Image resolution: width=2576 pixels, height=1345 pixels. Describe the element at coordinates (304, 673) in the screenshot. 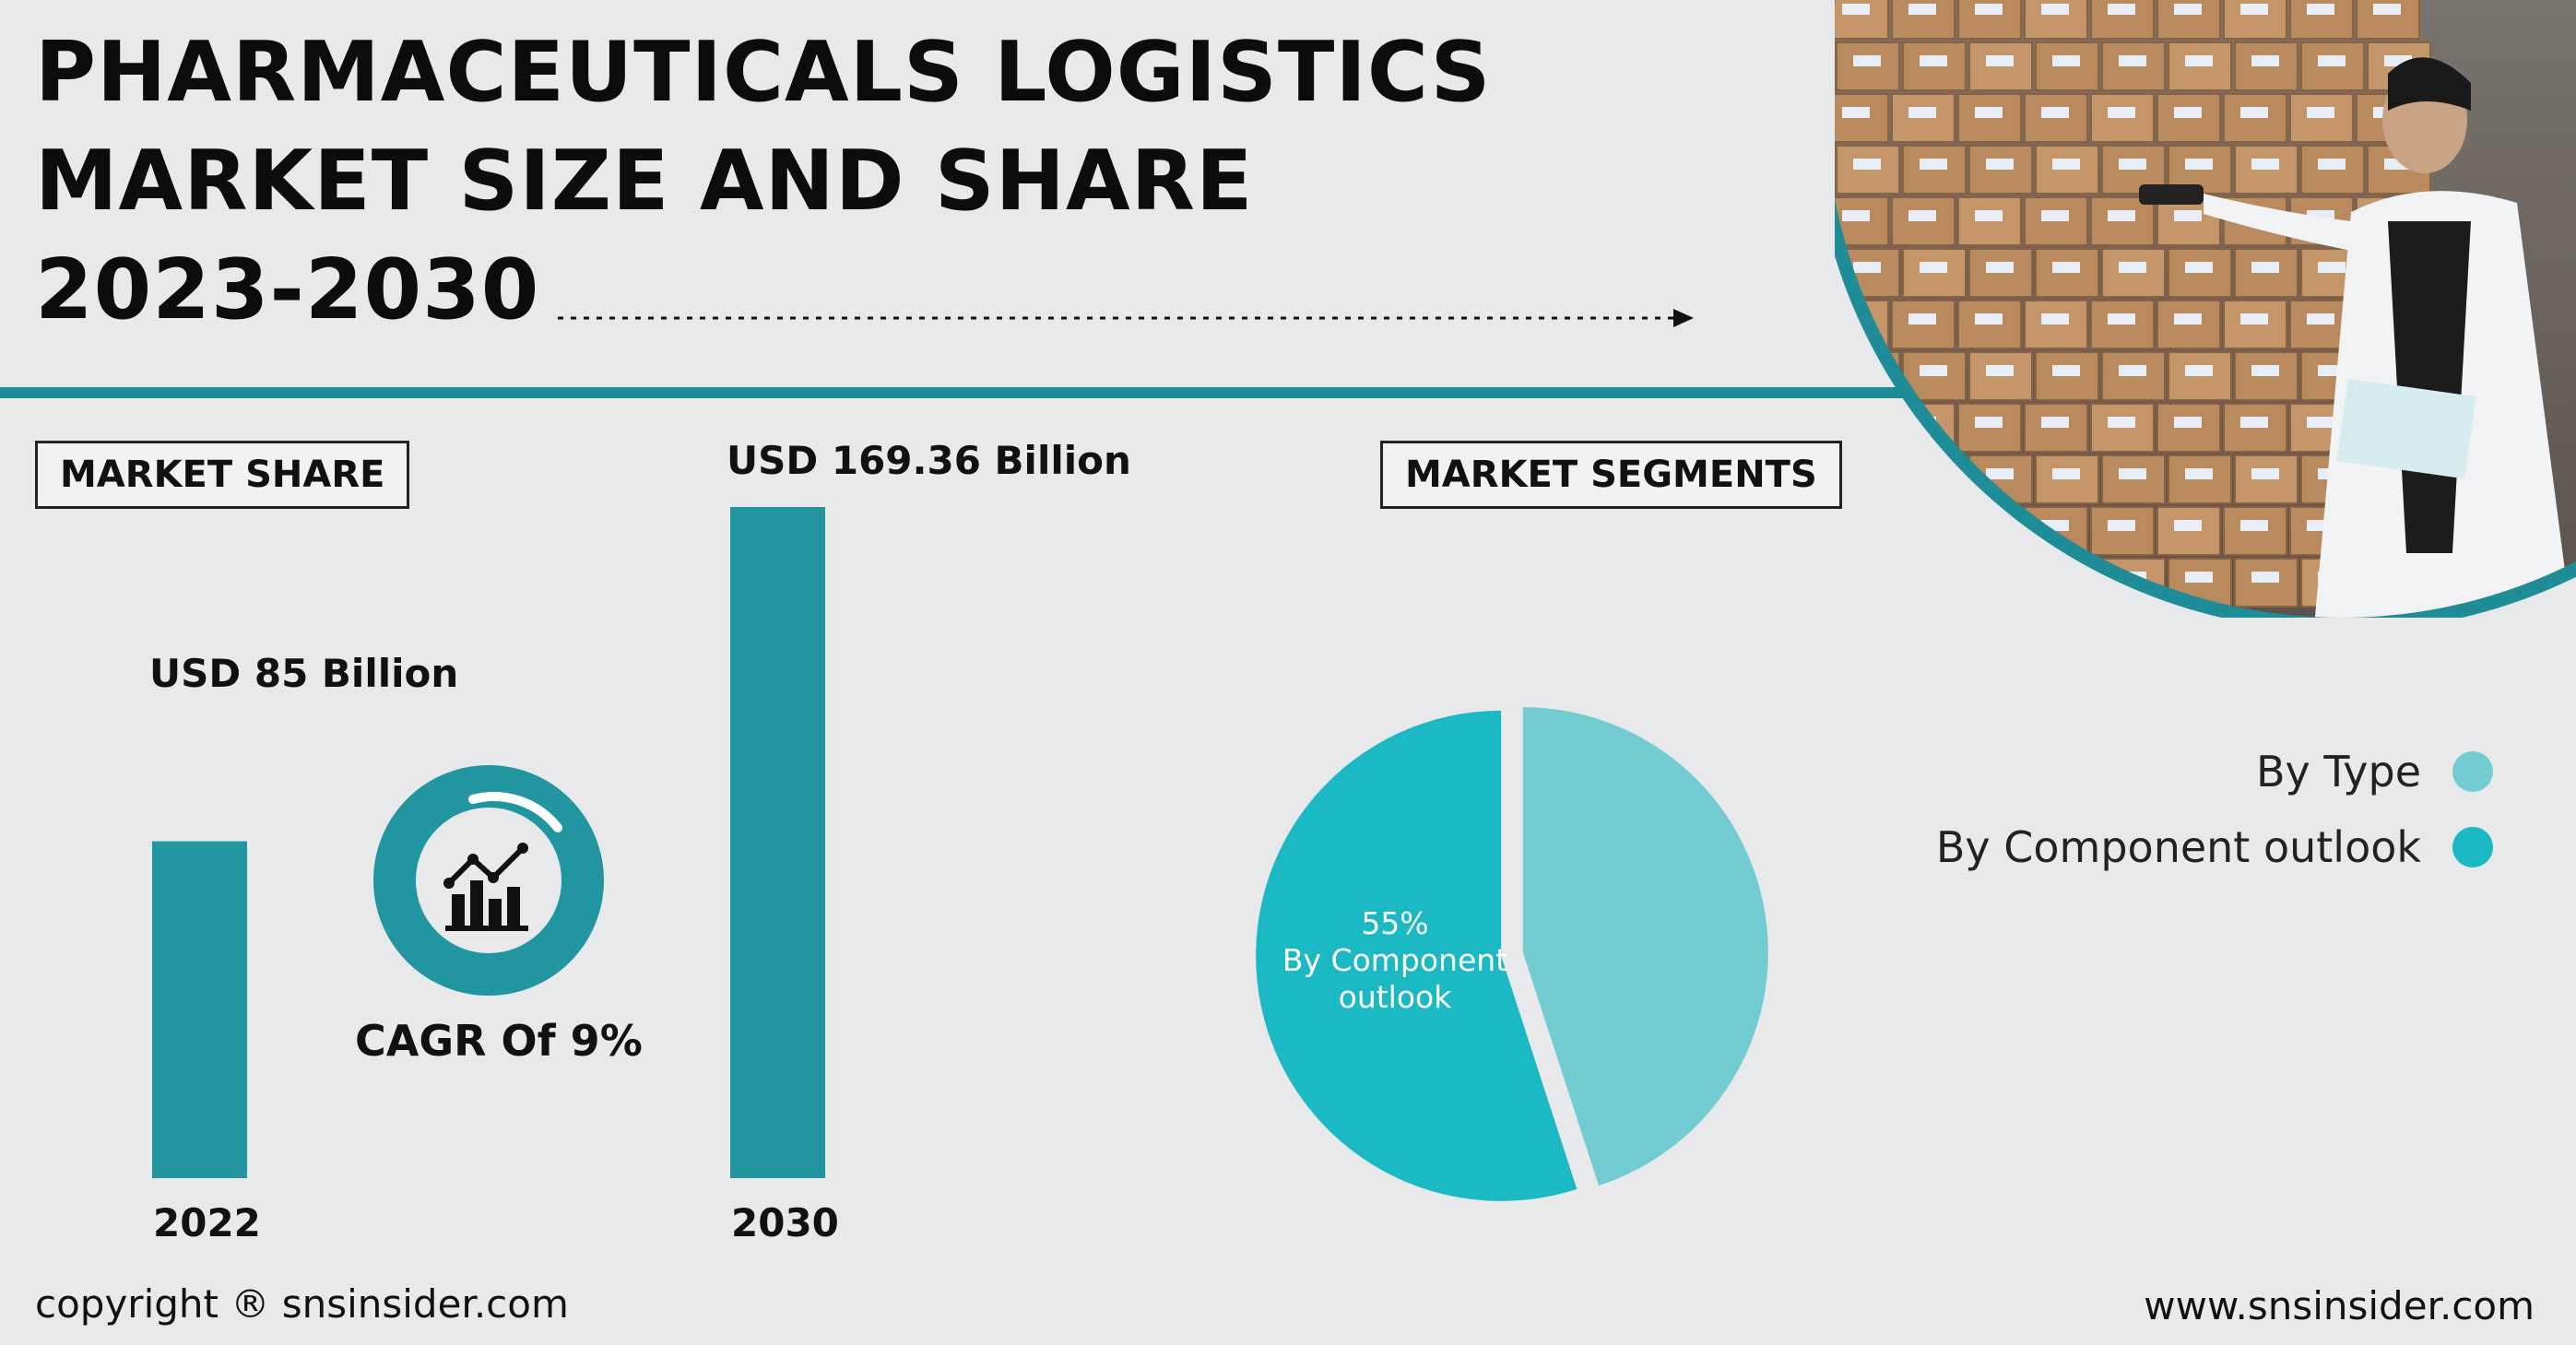

I see `bar-value-label-2022: USD 85 Billion` at that location.